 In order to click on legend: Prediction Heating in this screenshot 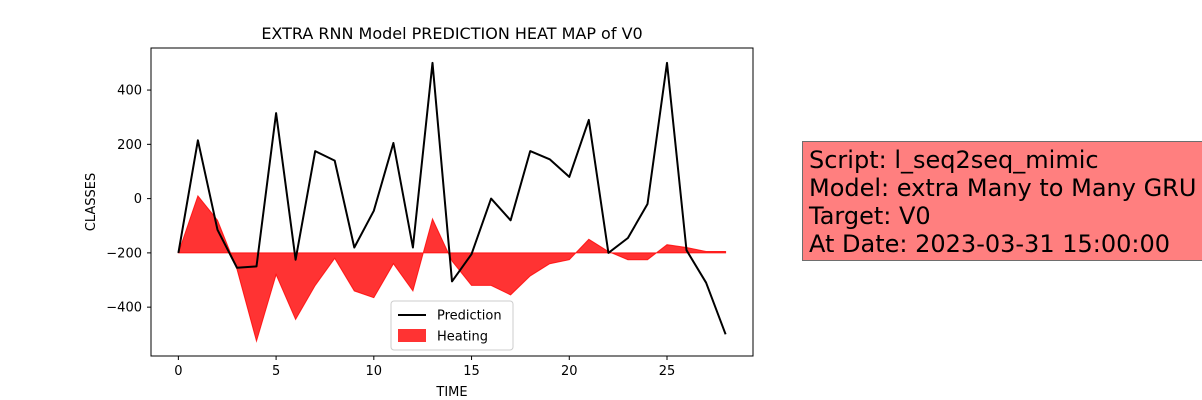, I will do `click(452, 325)`.